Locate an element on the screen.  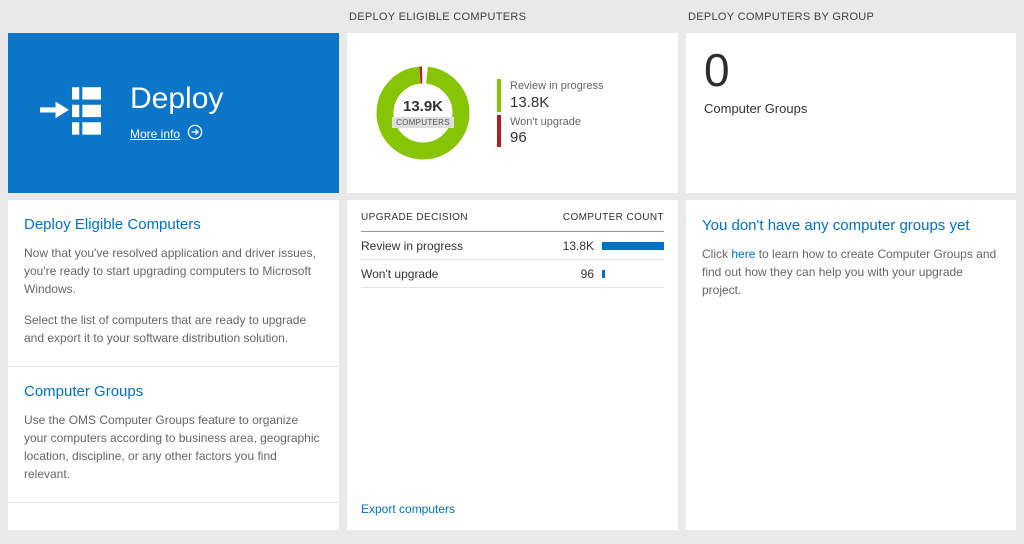
donut-center: 13.9K COMPUTERS is located at coordinates (423, 113).